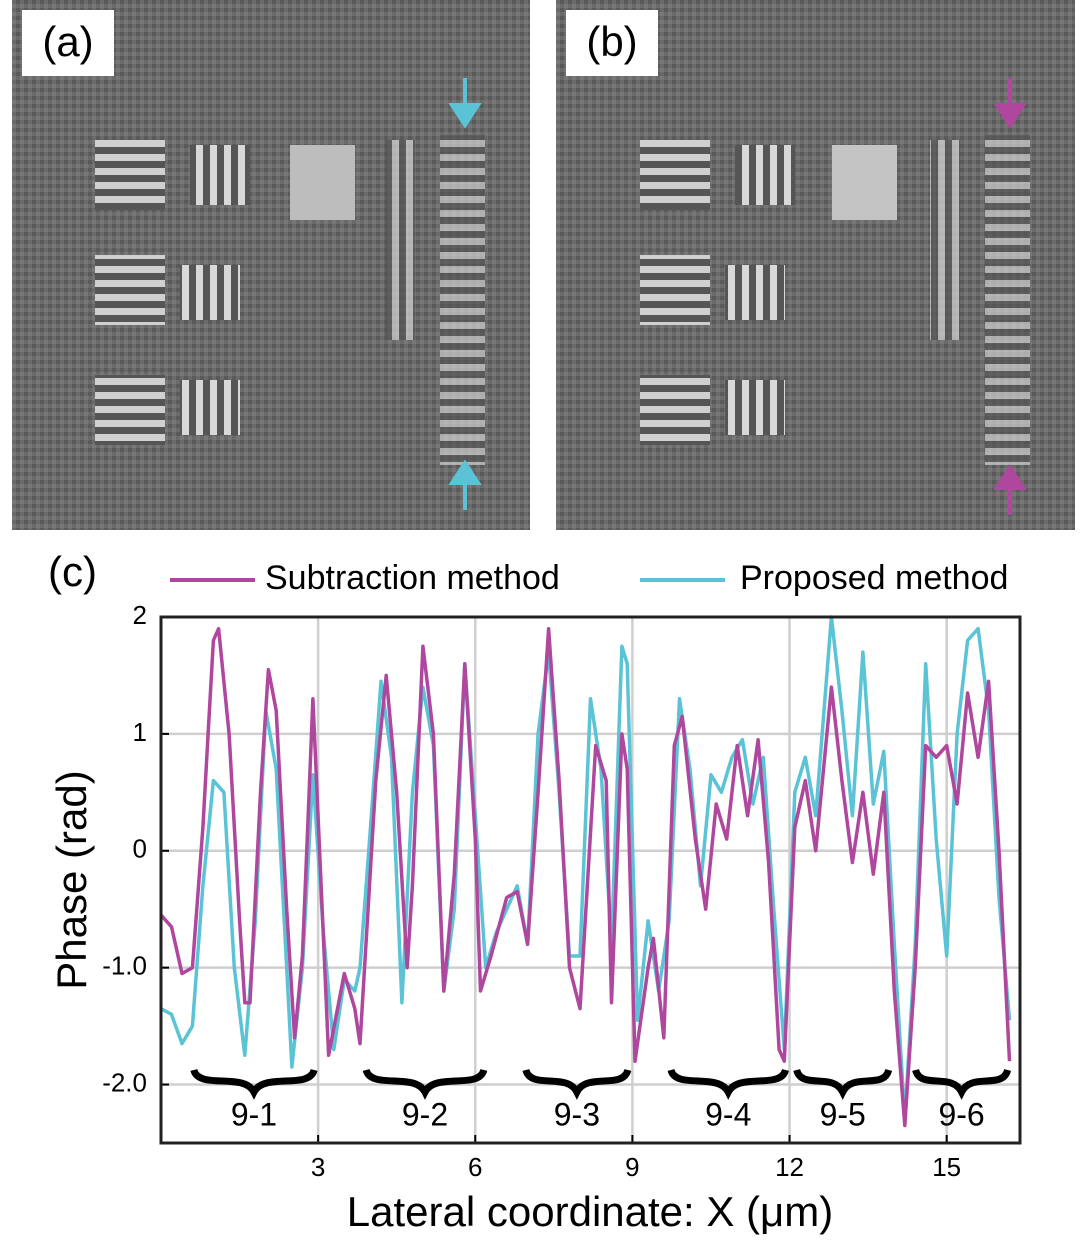 The width and height of the screenshot is (1081, 1246). What do you see at coordinates (72, 571) in the screenshot?
I see `panel-label: (c)` at bounding box center [72, 571].